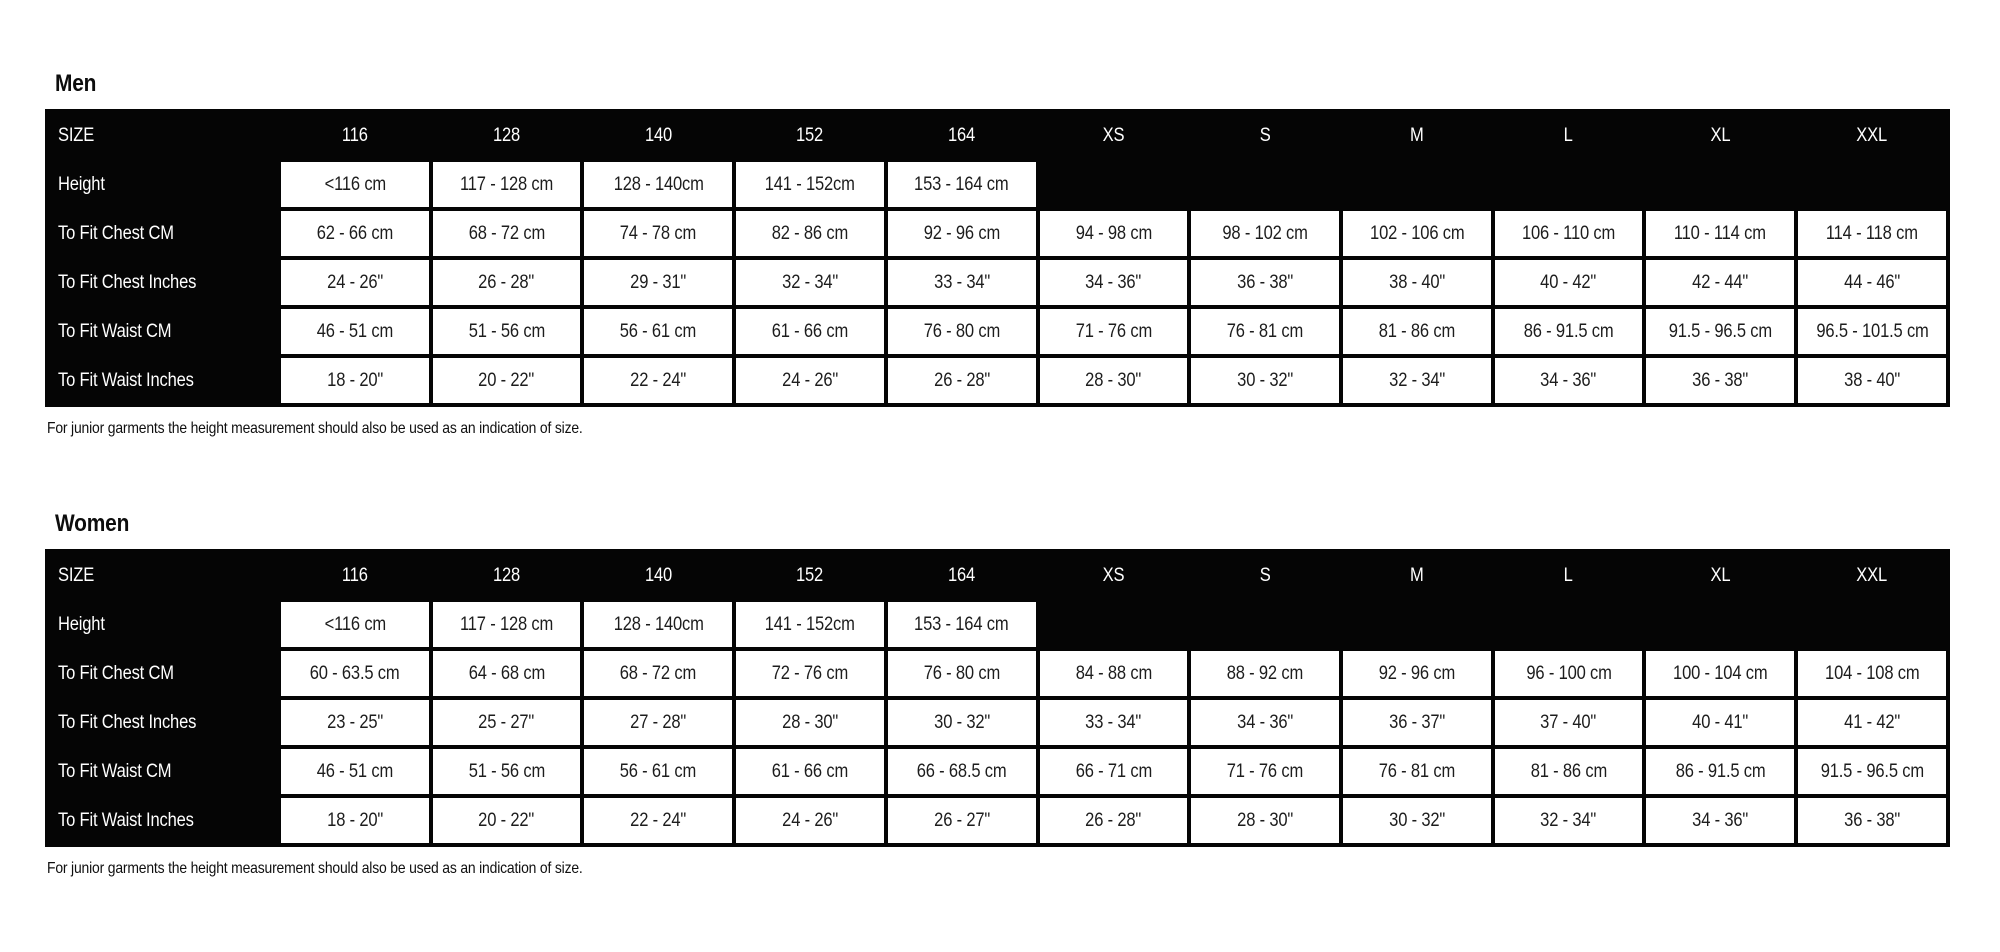 This screenshot has width=2000, height=952. I want to click on men-size-value-cell-text: 26 - 28", so click(961, 380).